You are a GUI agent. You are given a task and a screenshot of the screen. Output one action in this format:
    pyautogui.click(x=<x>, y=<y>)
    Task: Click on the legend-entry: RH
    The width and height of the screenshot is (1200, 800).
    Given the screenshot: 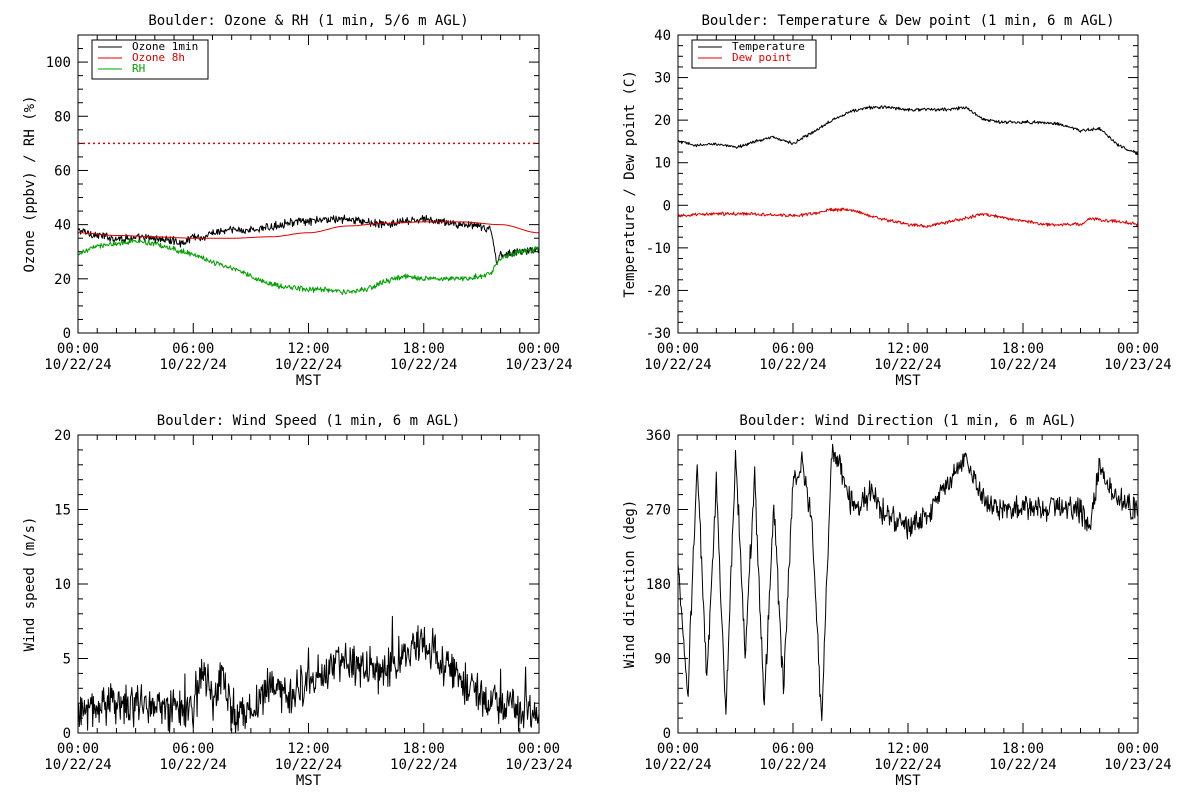 What is the action you would take?
    pyautogui.click(x=138, y=68)
    